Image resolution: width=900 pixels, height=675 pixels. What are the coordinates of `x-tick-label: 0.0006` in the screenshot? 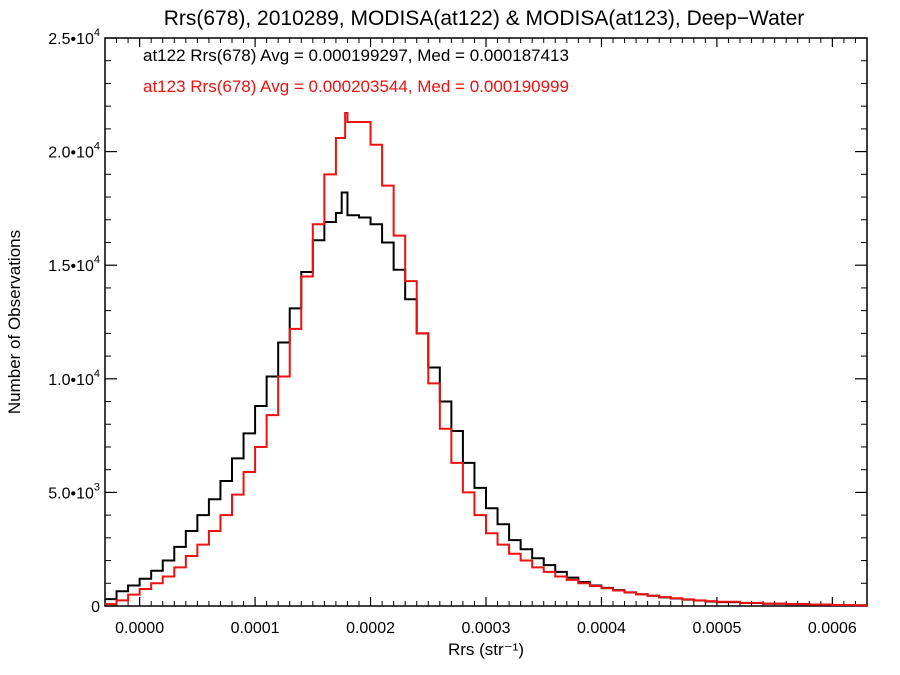 It's located at (832, 628).